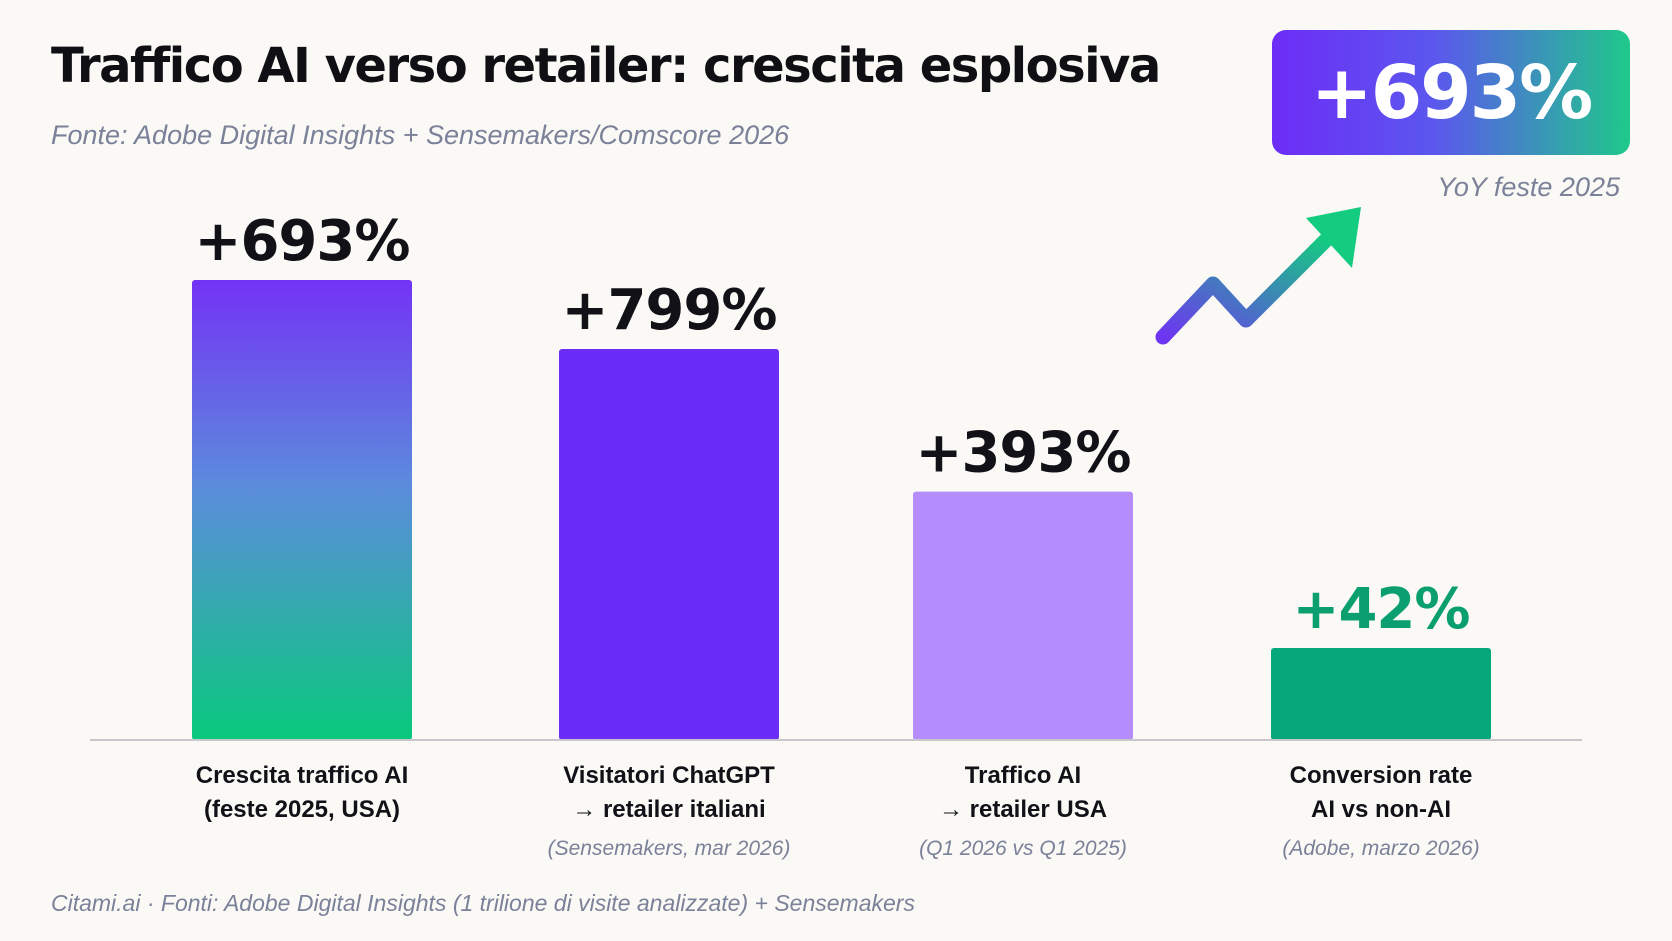 Image resolution: width=1672 pixels, height=941 pixels. I want to click on category-label: Visitatori ChatGPT, so click(669, 775).